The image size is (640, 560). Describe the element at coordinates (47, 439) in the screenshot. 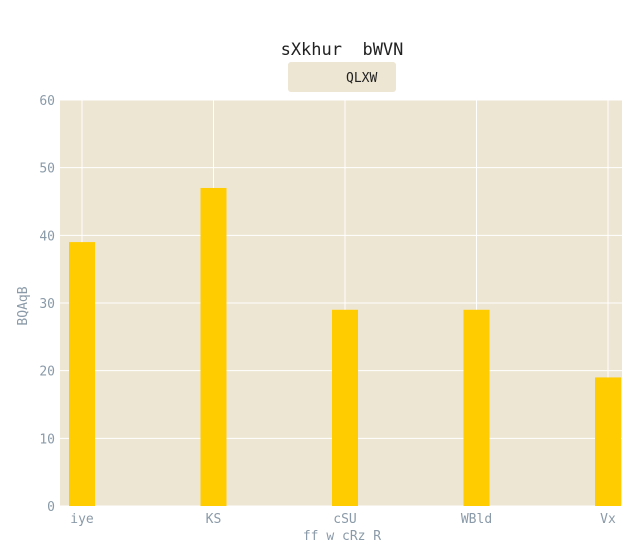

I see `y-tick-label: 10` at that location.